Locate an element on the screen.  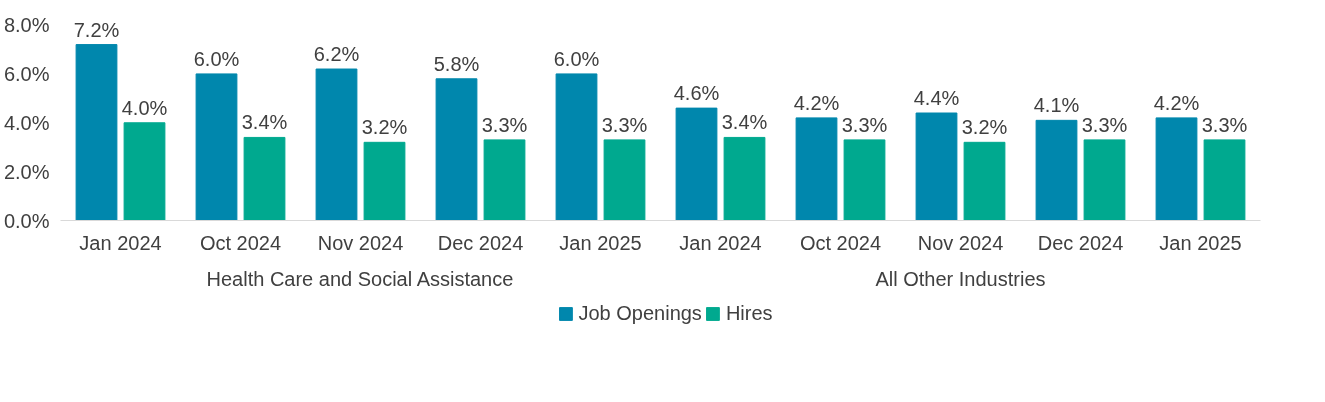
y-tick-label: 4.0% is located at coordinates (26, 122).